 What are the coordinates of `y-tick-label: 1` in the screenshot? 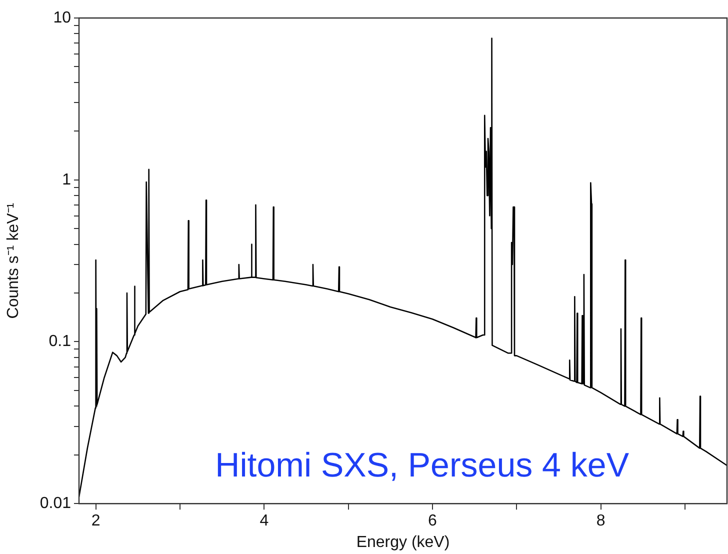 It's located at (67, 179).